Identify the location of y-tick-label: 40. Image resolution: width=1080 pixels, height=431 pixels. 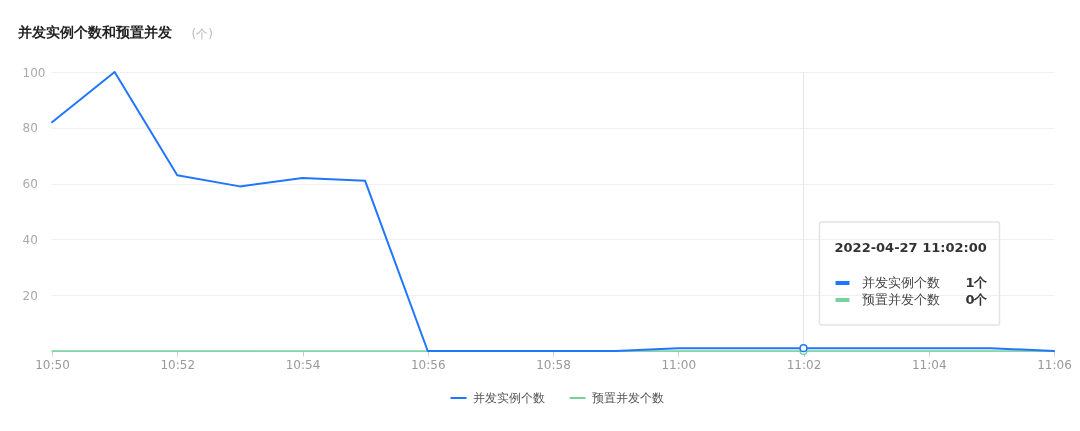
(30, 239).